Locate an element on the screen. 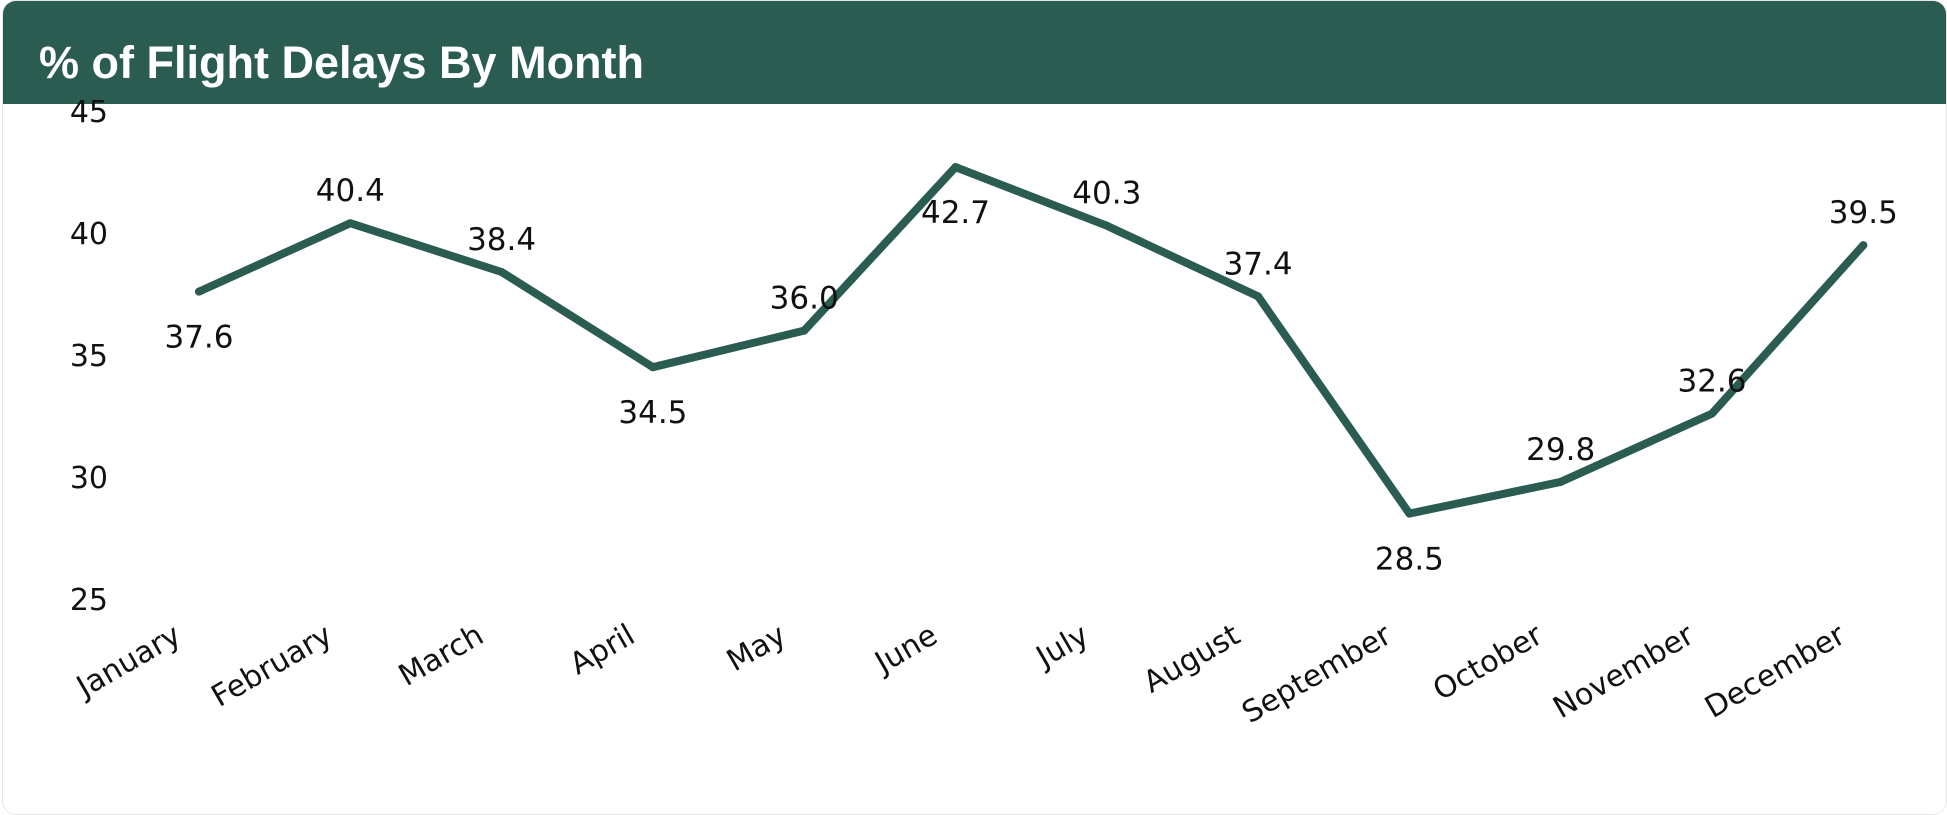  data-point-july is located at coordinates (1106, 225).